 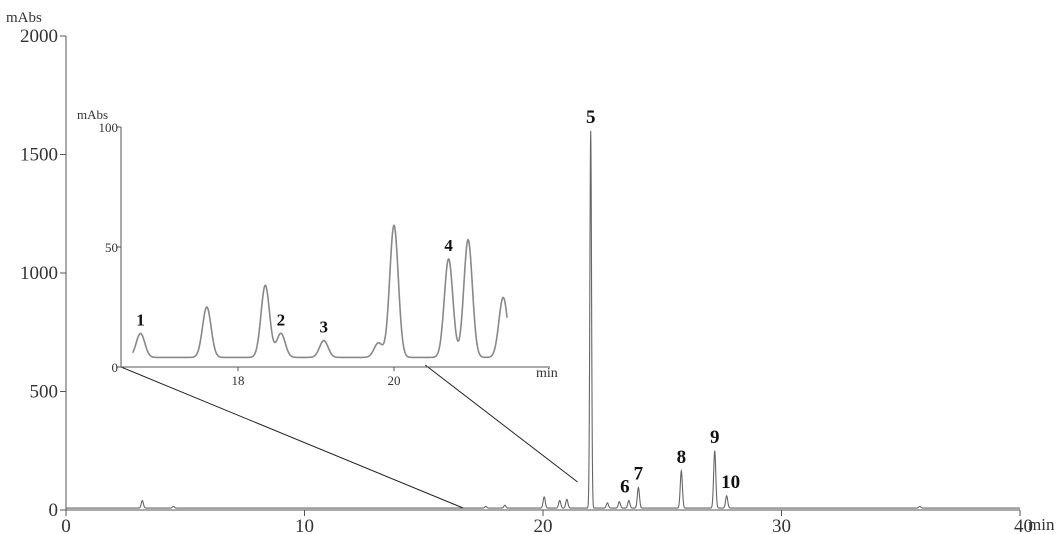 What do you see at coordinates (39, 273) in the screenshot?
I see `main-y-tick-label: 1000` at bounding box center [39, 273].